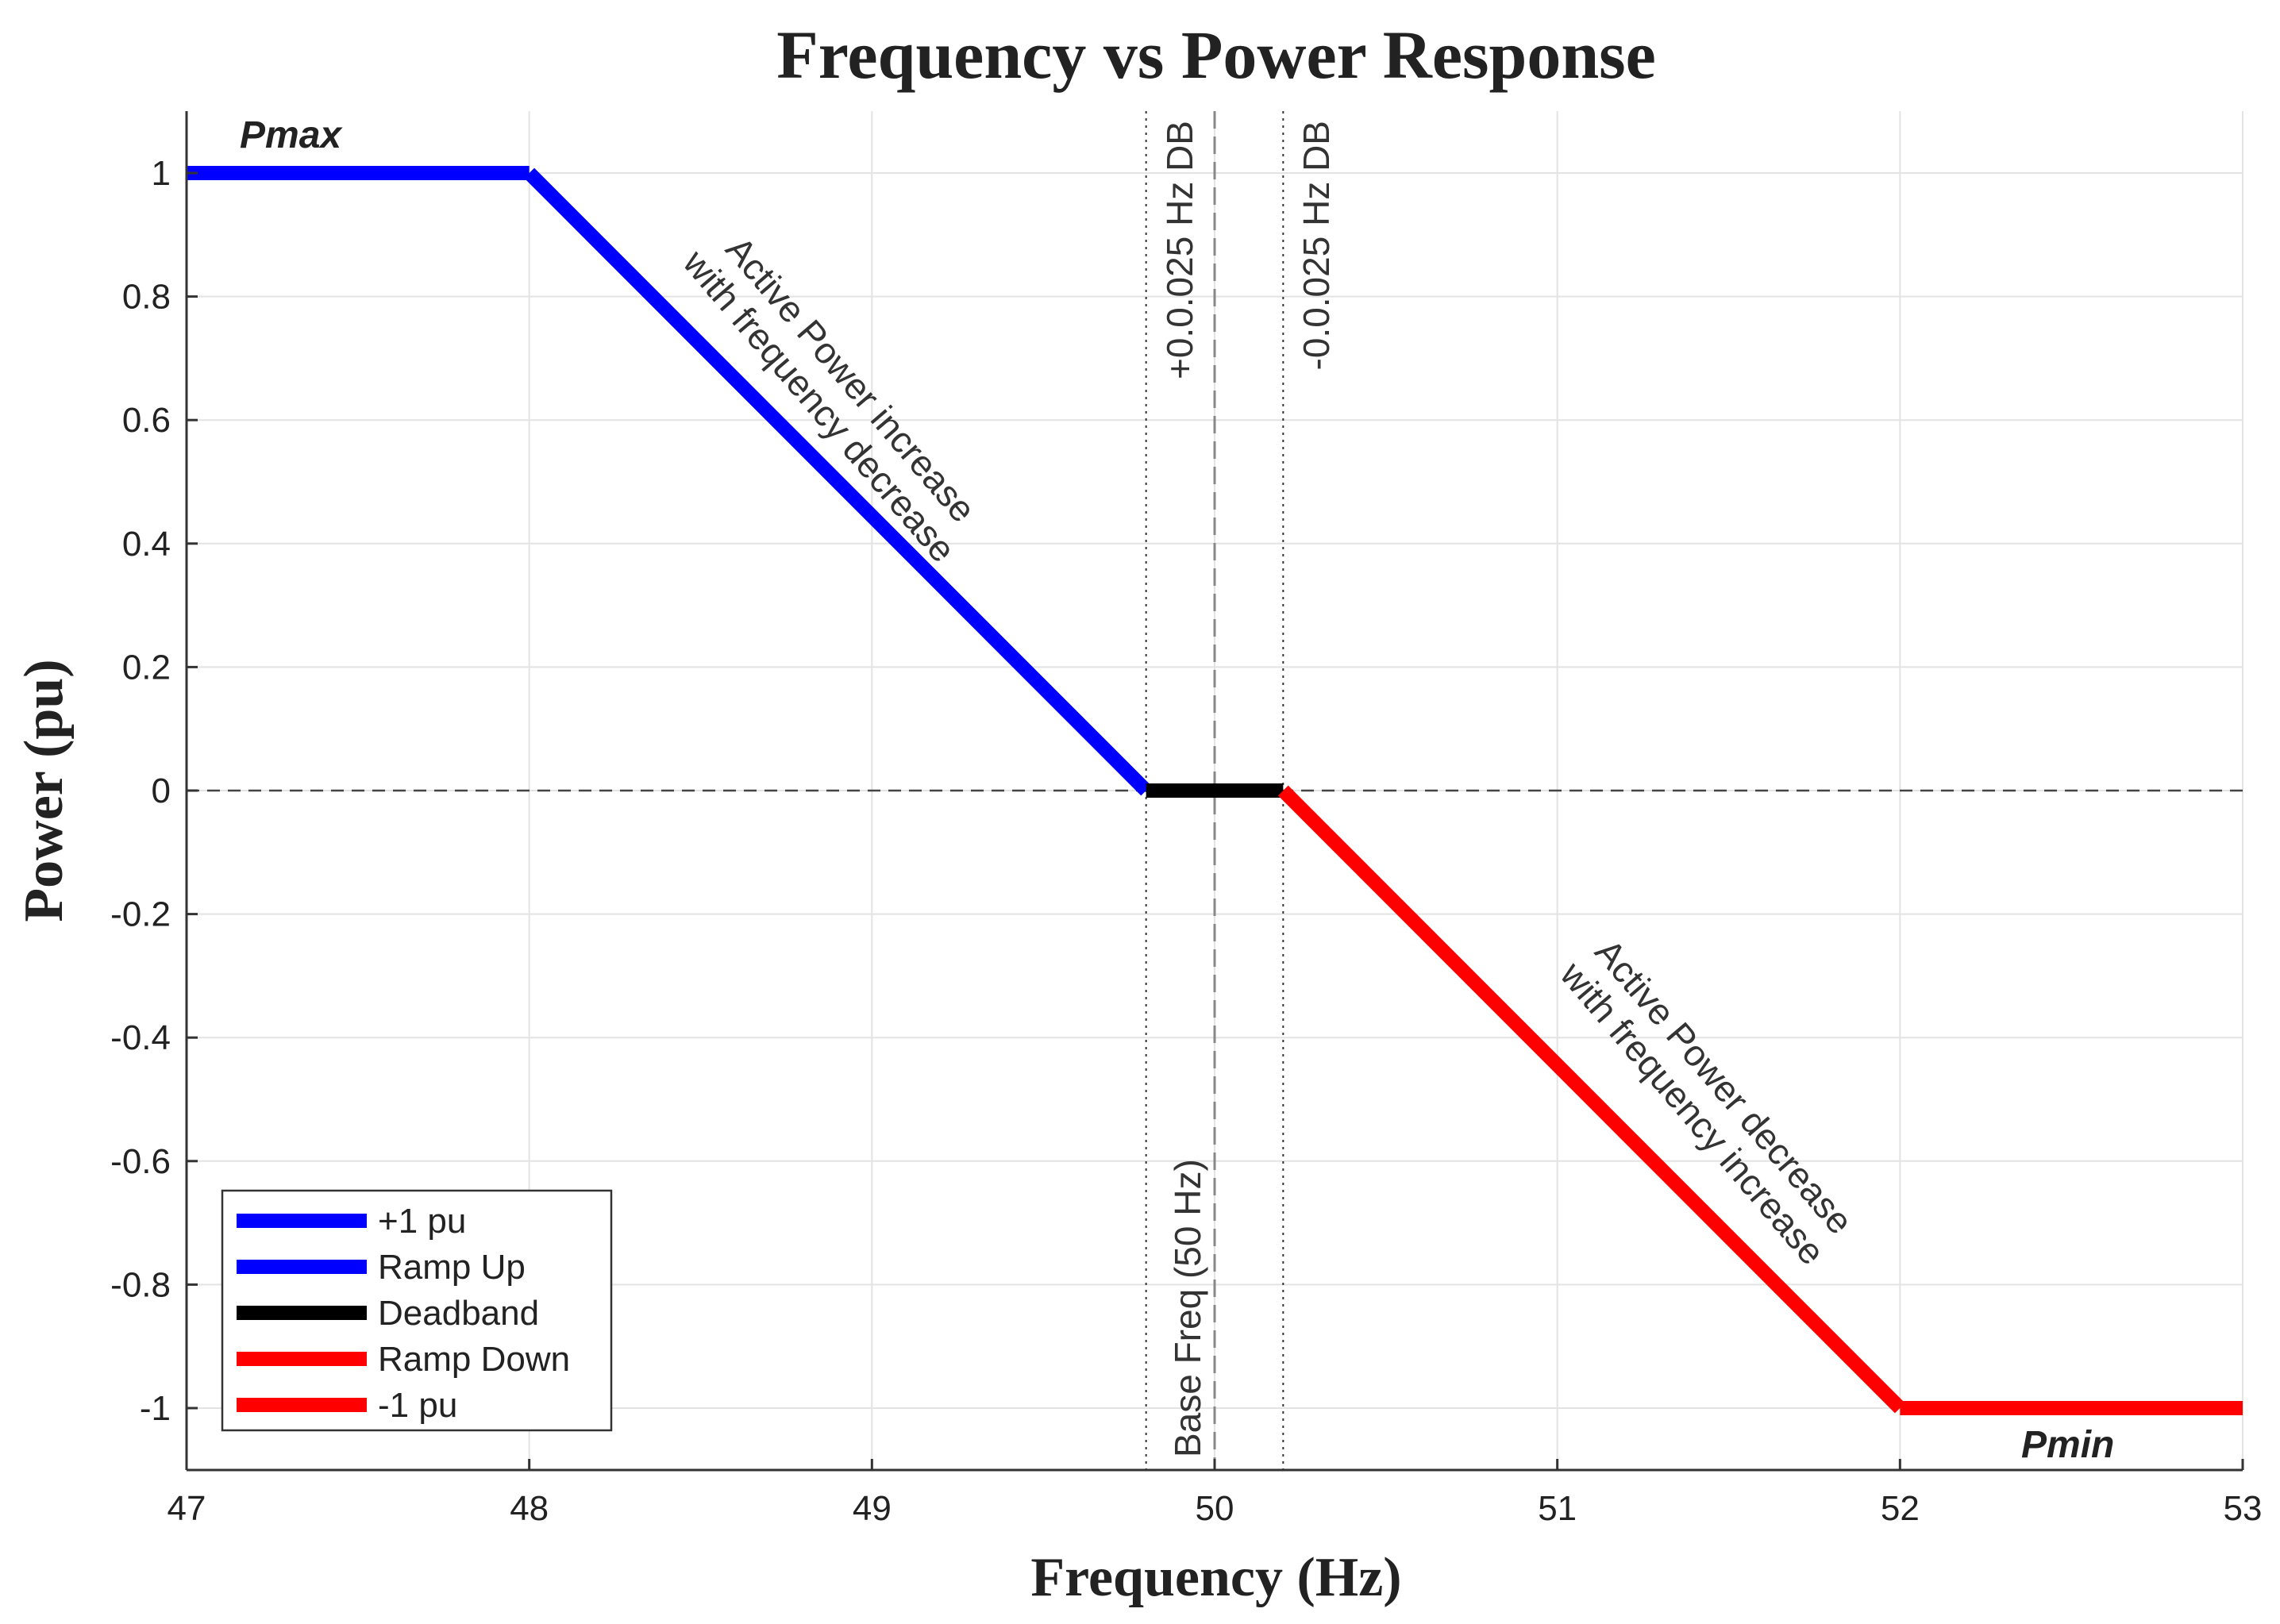 This screenshot has height=1624, width=2280. What do you see at coordinates (872, 1508) in the screenshot?
I see `x-tick-label: 49` at bounding box center [872, 1508].